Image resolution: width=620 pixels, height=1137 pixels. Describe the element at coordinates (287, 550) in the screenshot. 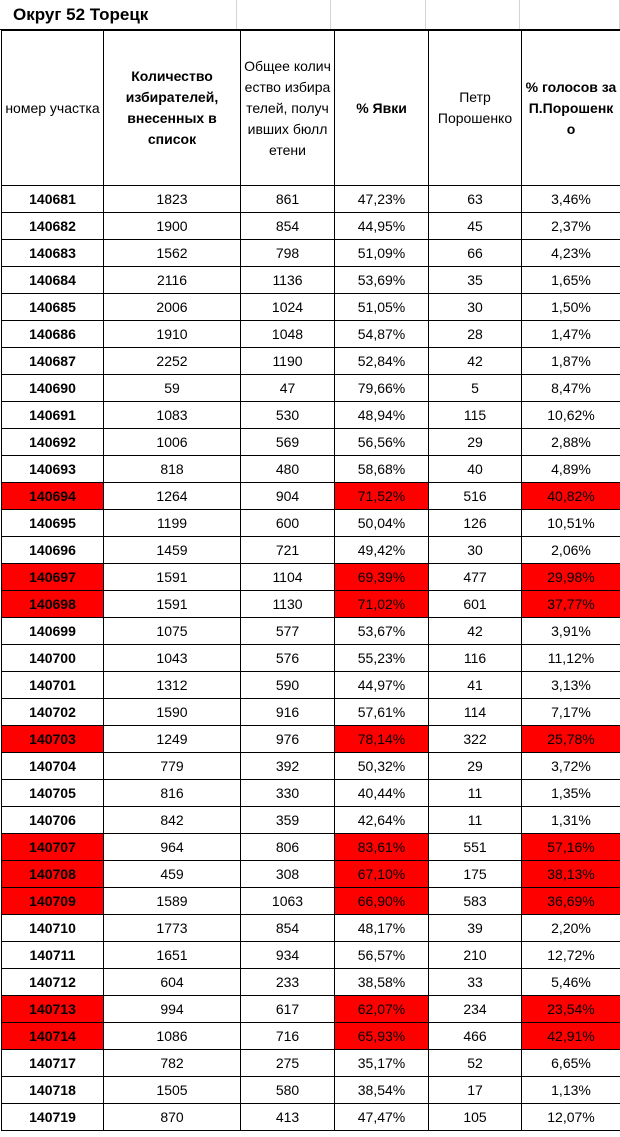

I see `cell-ballots: 721` at that location.